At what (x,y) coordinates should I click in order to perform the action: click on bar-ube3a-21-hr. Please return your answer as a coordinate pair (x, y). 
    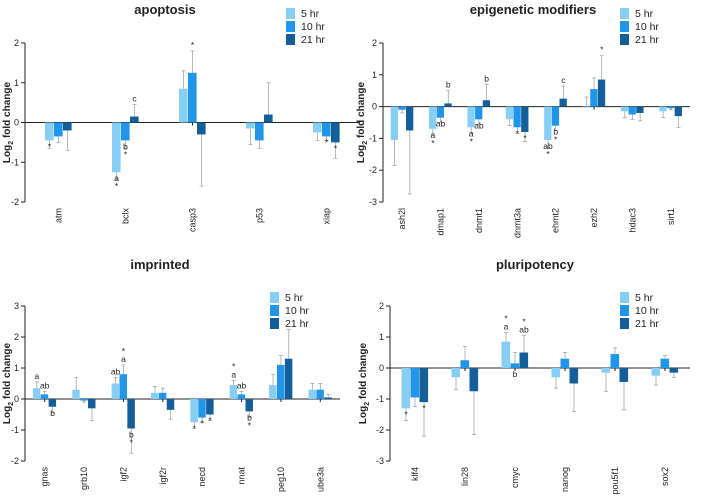
    Looking at the image, I should click on (328, 398).